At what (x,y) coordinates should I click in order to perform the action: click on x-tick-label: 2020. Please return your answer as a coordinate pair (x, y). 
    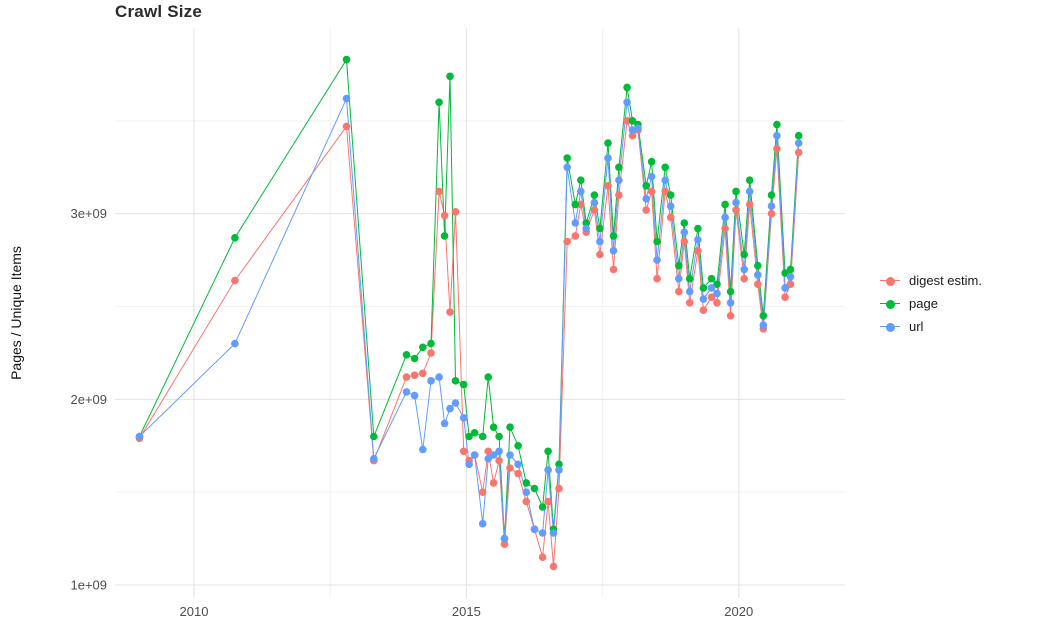
    Looking at the image, I should click on (738, 611).